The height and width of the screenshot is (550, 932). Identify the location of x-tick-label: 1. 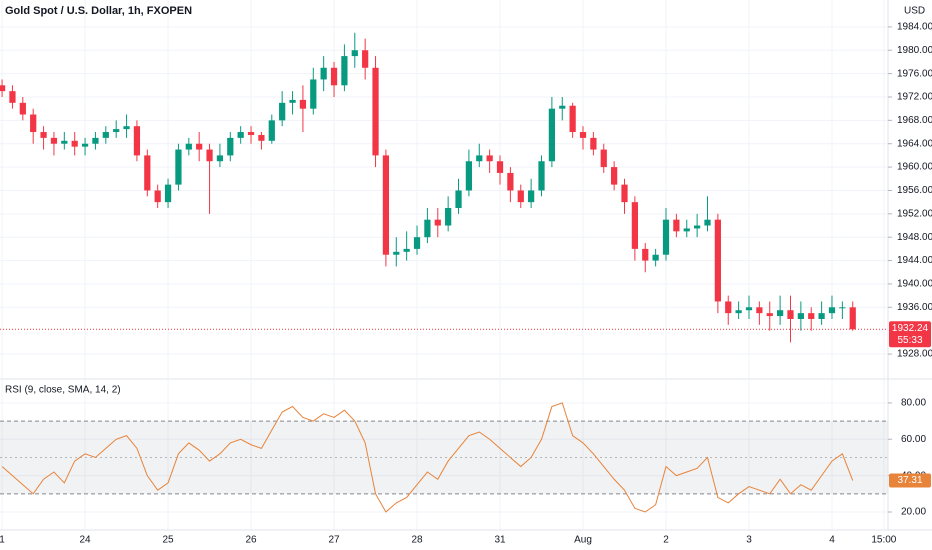
(2, 540).